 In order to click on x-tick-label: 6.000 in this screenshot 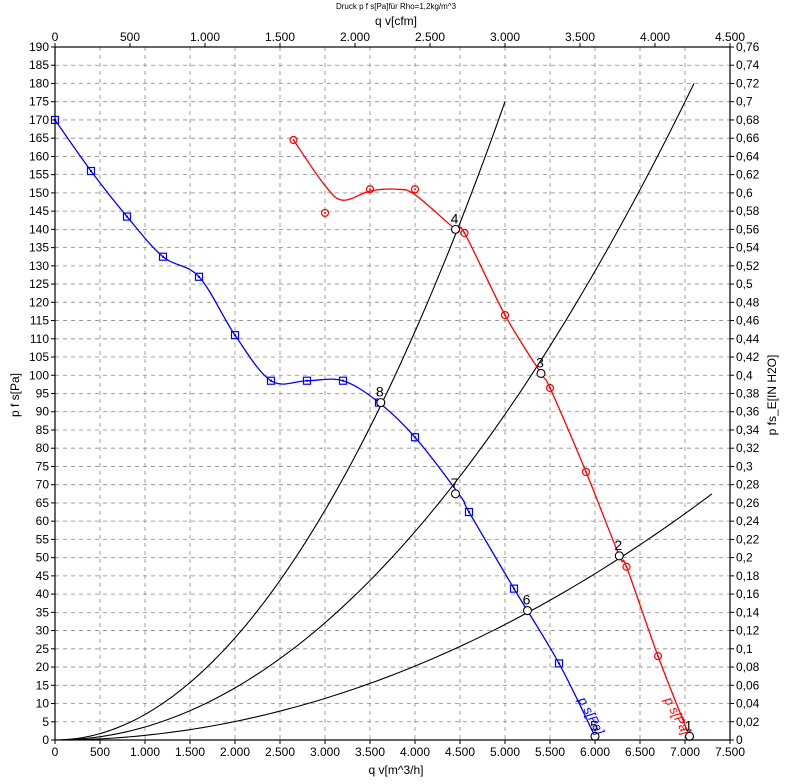, I will do `click(595, 752)`.